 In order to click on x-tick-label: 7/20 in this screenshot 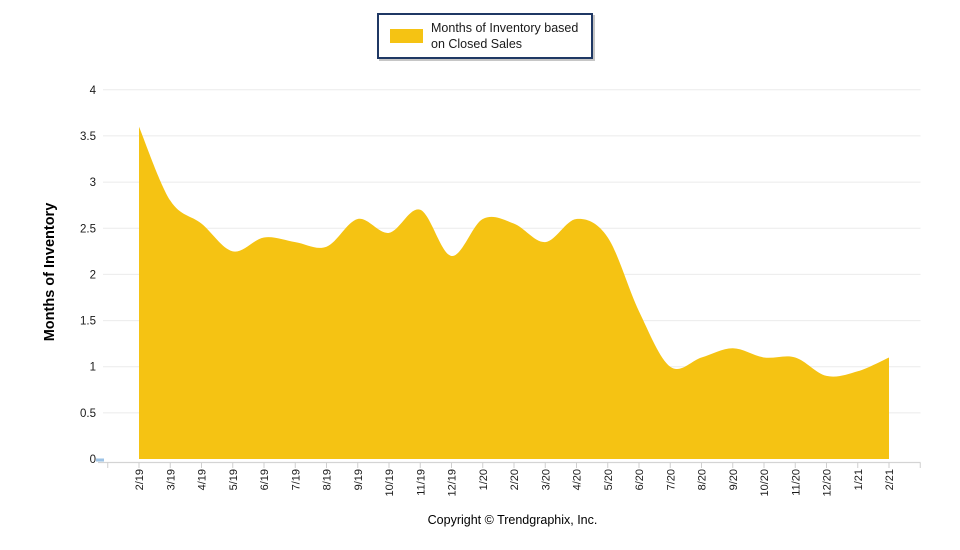, I will do `click(671, 479)`.